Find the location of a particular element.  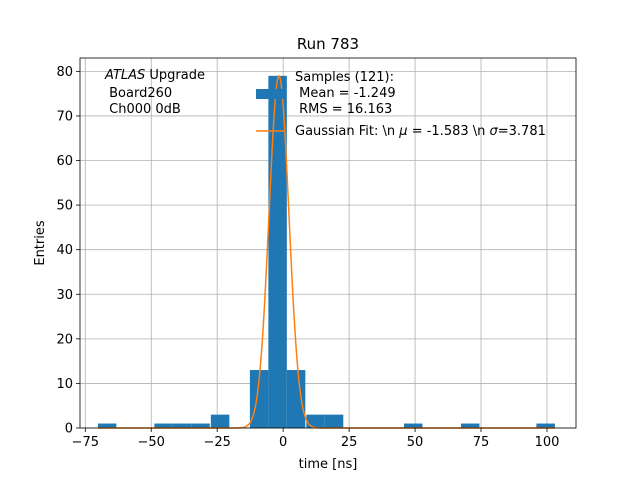

y-tick-label: 50 is located at coordinates (64, 206).